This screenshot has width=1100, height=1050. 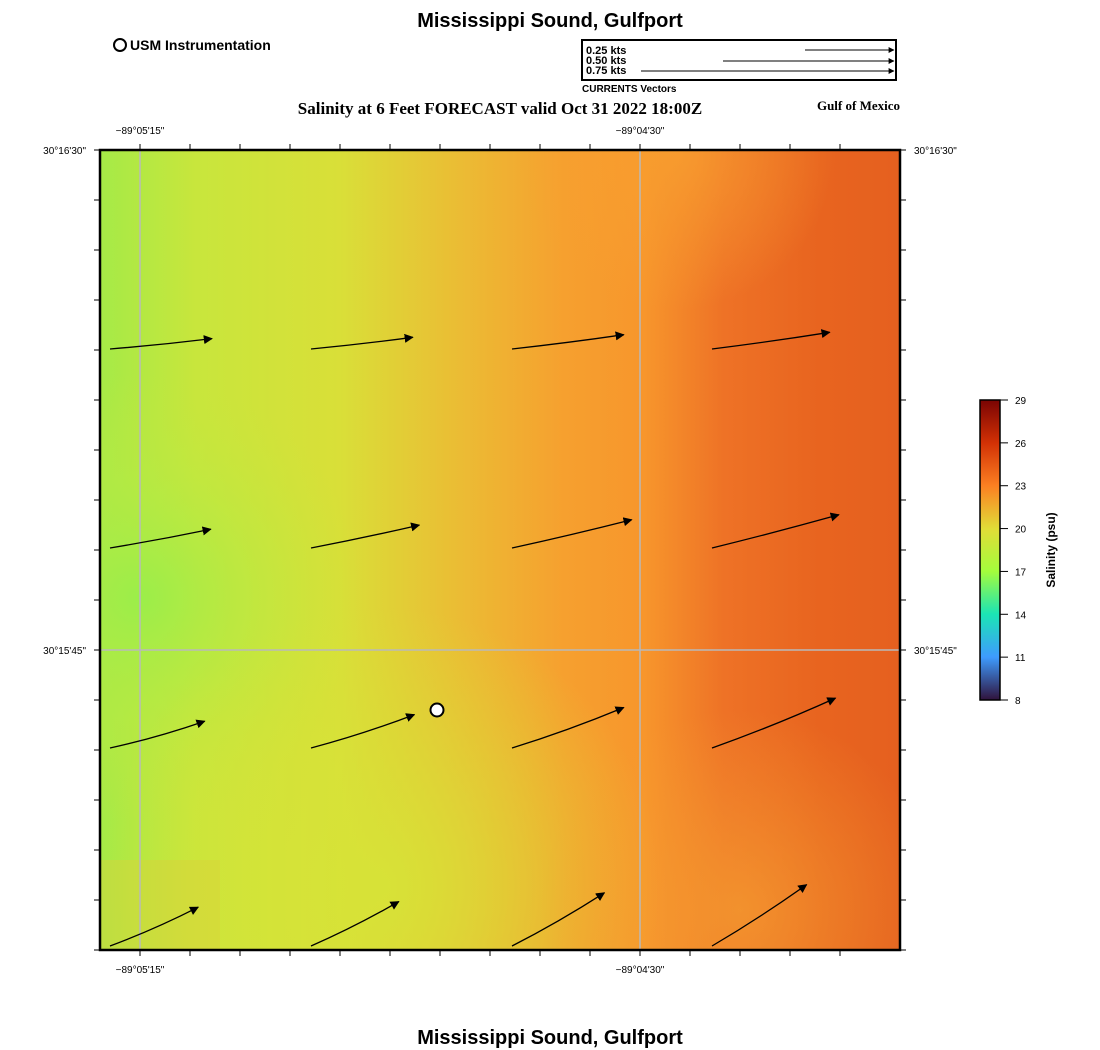 I want to click on footer-title: Mississippi Sound, Gulfport, so click(x=550, y=1038).